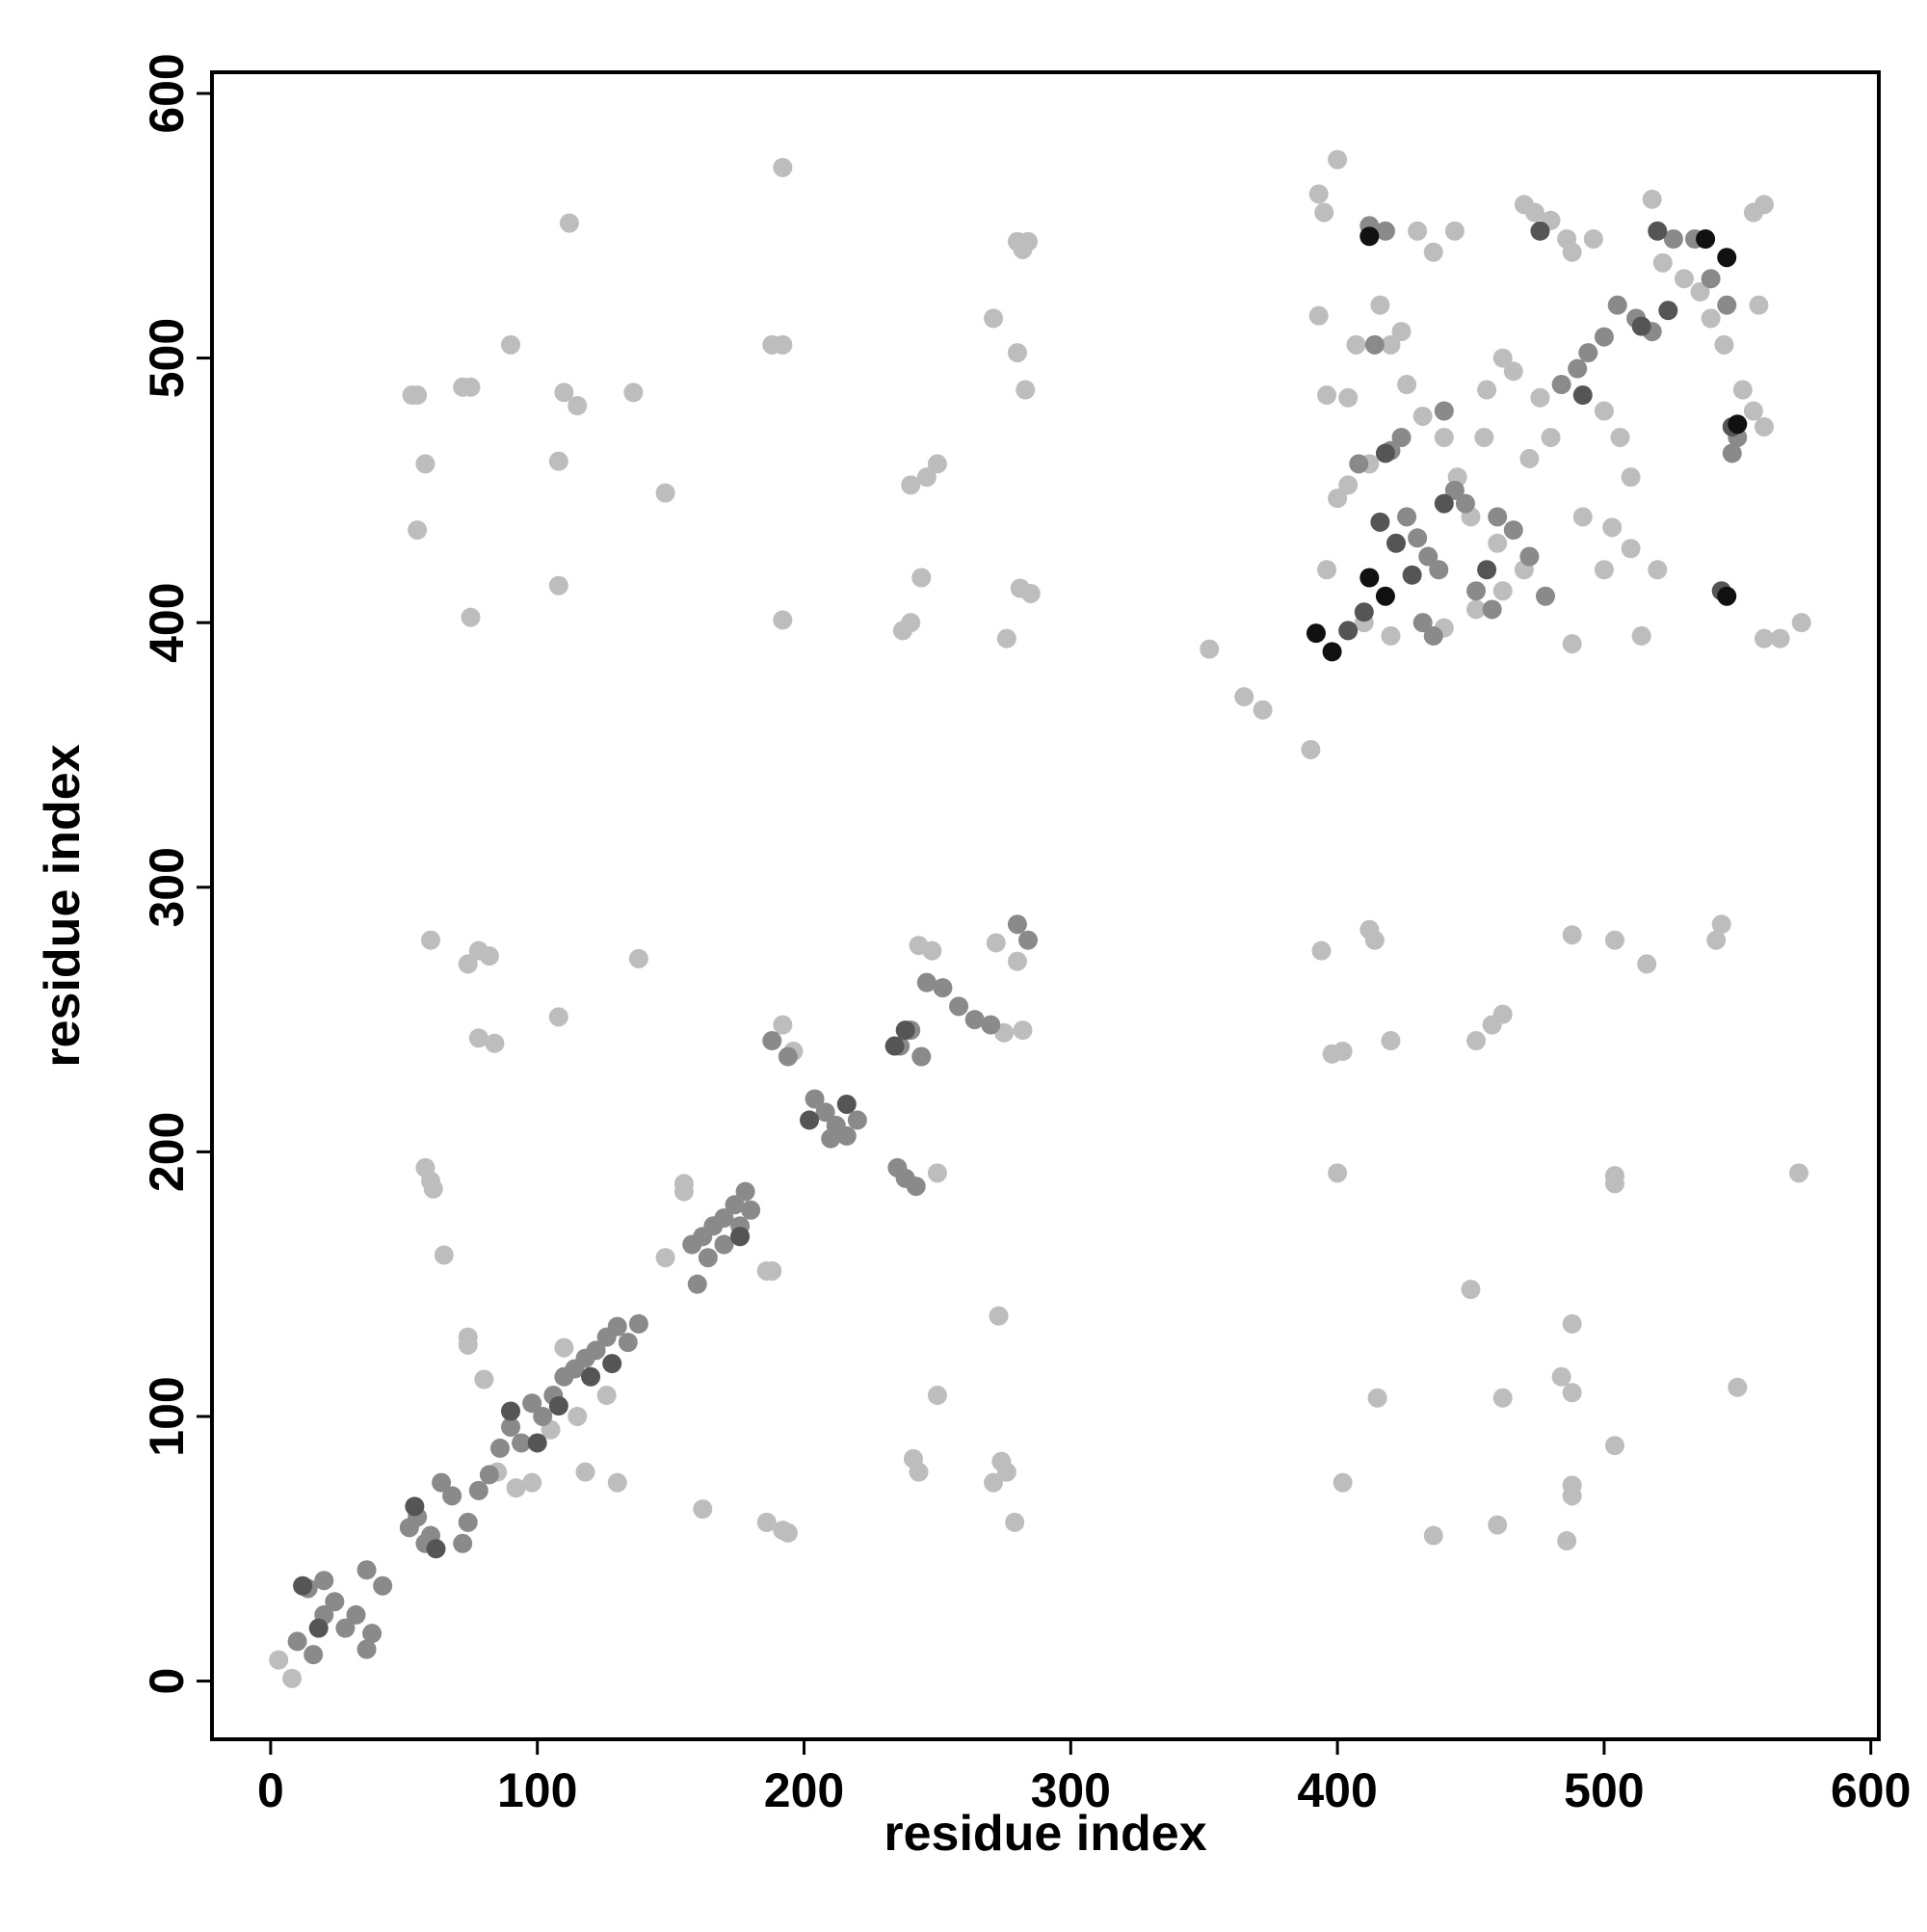 The height and width of the screenshot is (1932, 1927). I want to click on x-tick-label: 200, so click(804, 1790).